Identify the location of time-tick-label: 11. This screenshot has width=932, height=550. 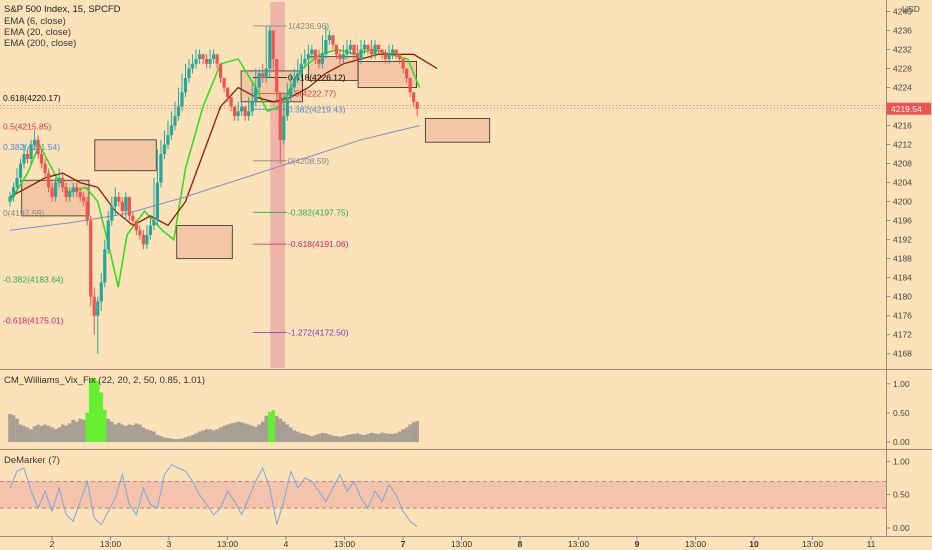
(871, 544).